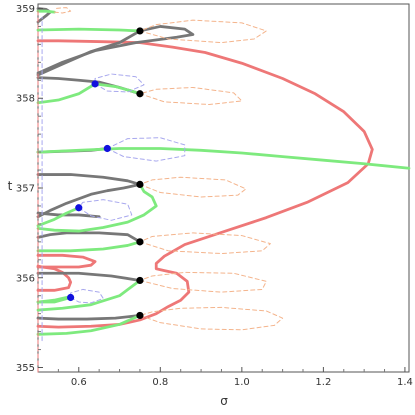 This screenshot has height=415, width=415. Describe the element at coordinates (25, 99) in the screenshot. I see `y-tick-label: 358` at that location.